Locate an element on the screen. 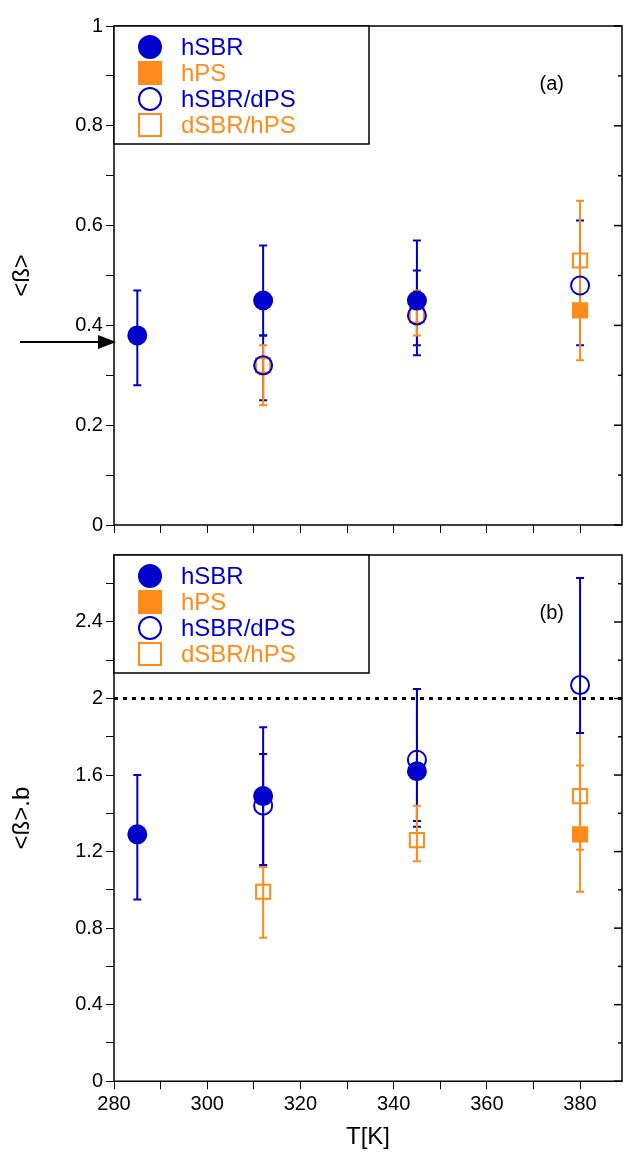 The width and height of the screenshot is (634, 1160). y-tick-label: 2.4 is located at coordinates (89, 620).